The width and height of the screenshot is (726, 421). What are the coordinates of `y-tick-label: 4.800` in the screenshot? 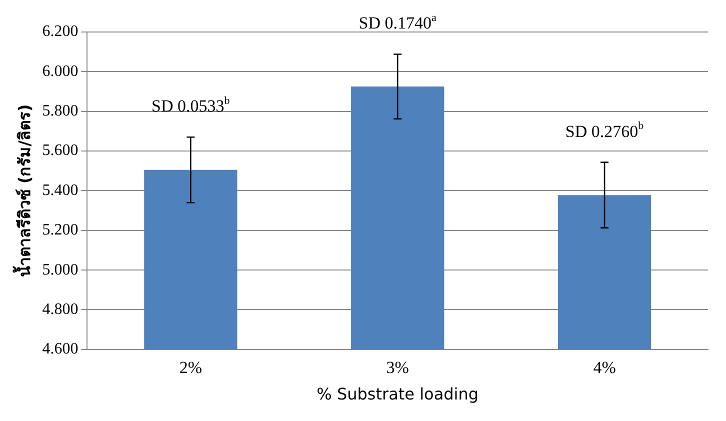 It's located at (60, 309).